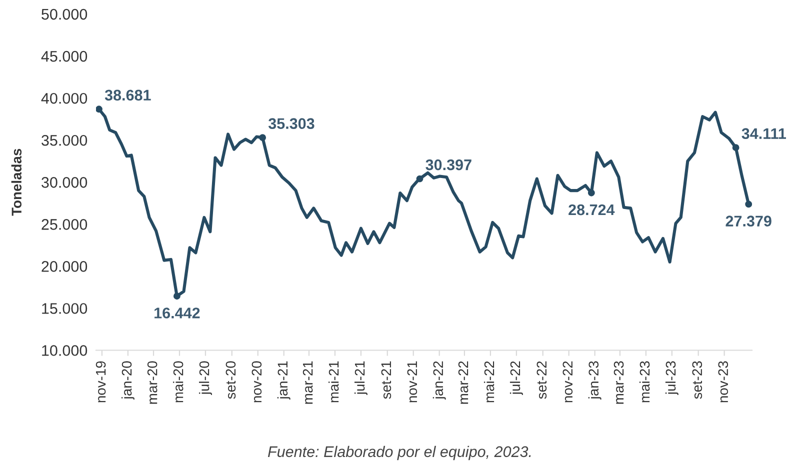 The image size is (800, 467). Describe the element at coordinates (591, 210) in the screenshot. I see `annotation: 28.724` at that location.